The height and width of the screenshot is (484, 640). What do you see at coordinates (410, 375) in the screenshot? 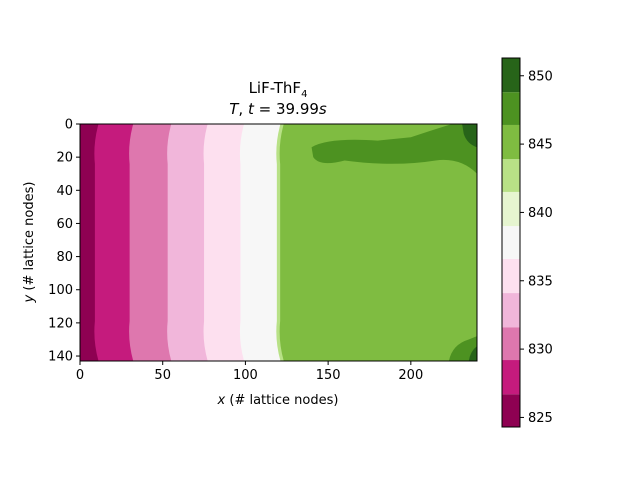
I see `x-tick-label: 200` at bounding box center [410, 375].